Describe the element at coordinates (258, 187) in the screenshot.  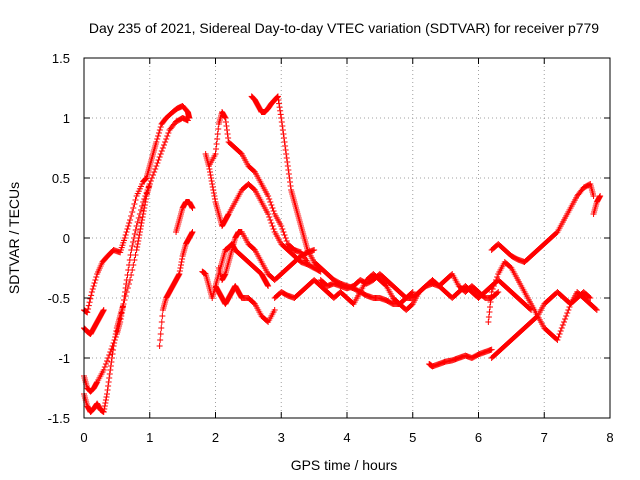
I see `series-track-h` at that location.